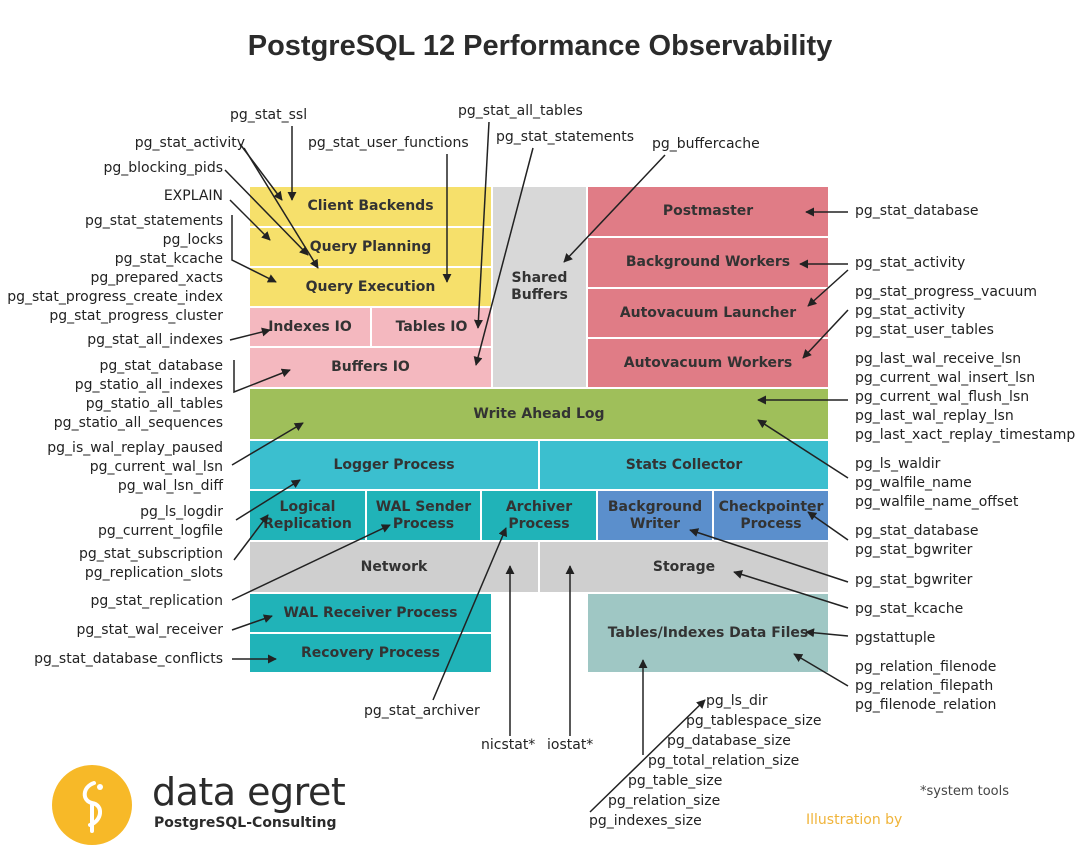  I want to click on box-logical-replication: Logical Replication, so click(308, 516).